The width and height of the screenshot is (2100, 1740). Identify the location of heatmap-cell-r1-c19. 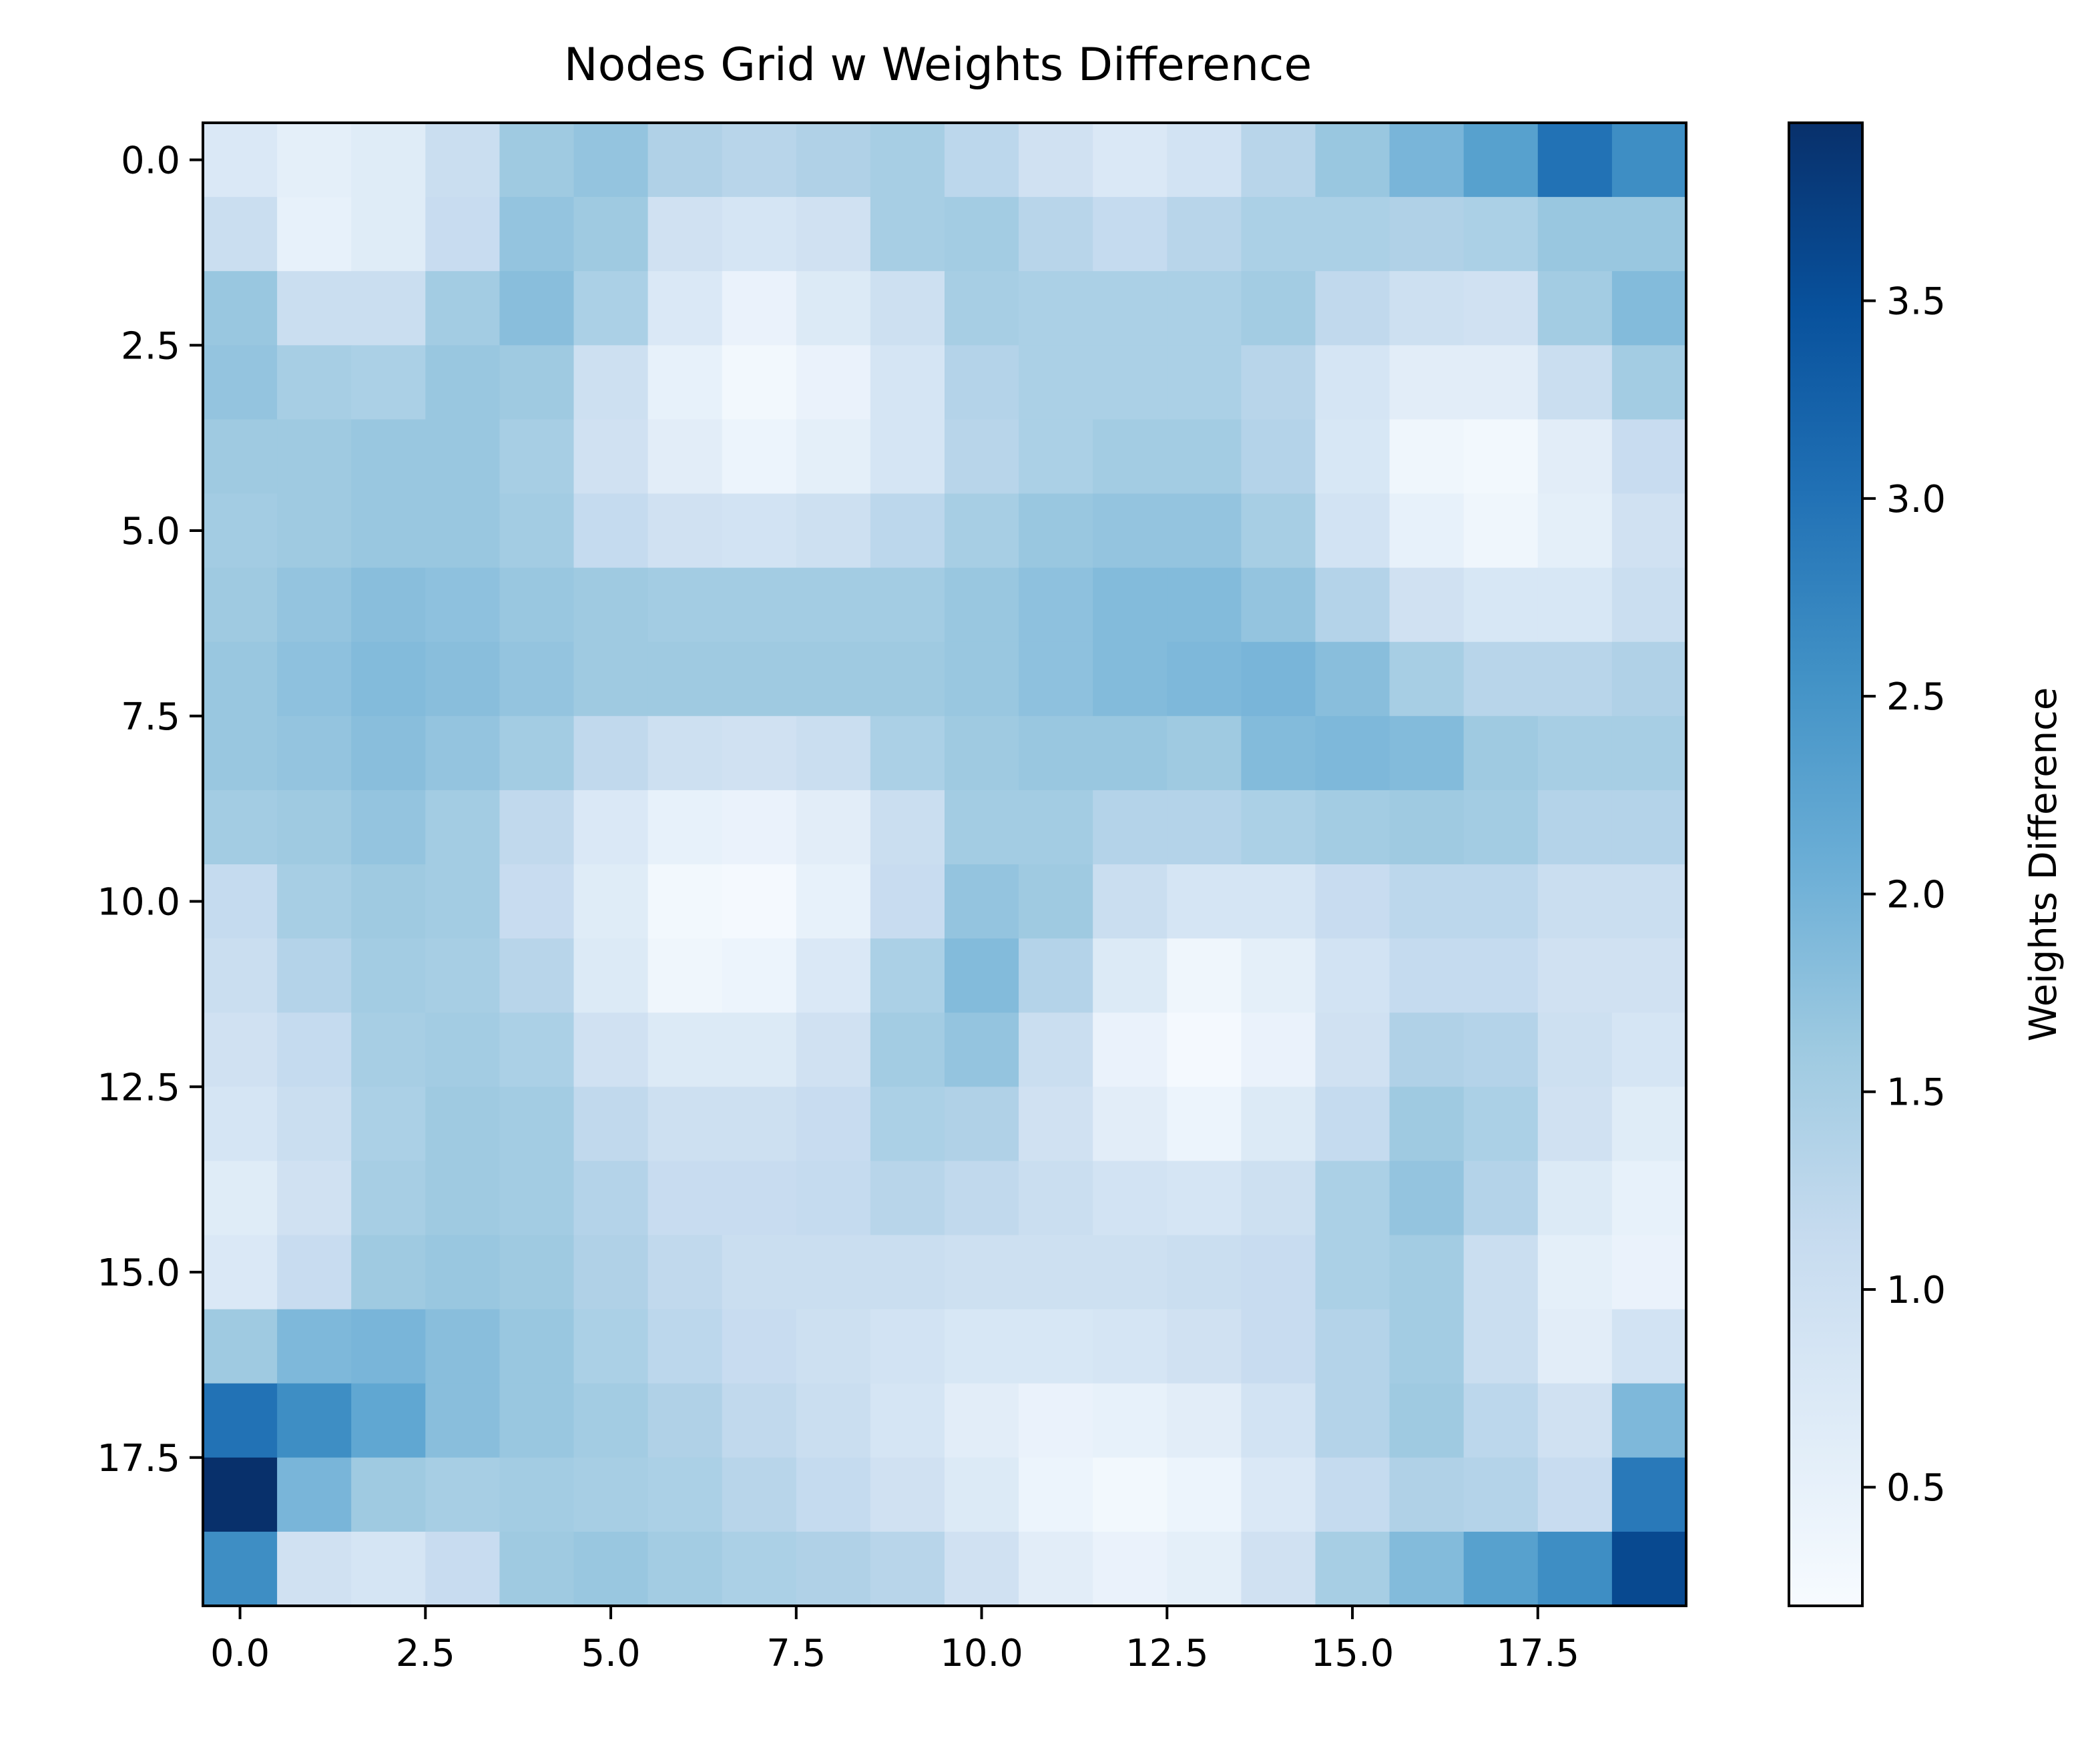
(1649, 234).